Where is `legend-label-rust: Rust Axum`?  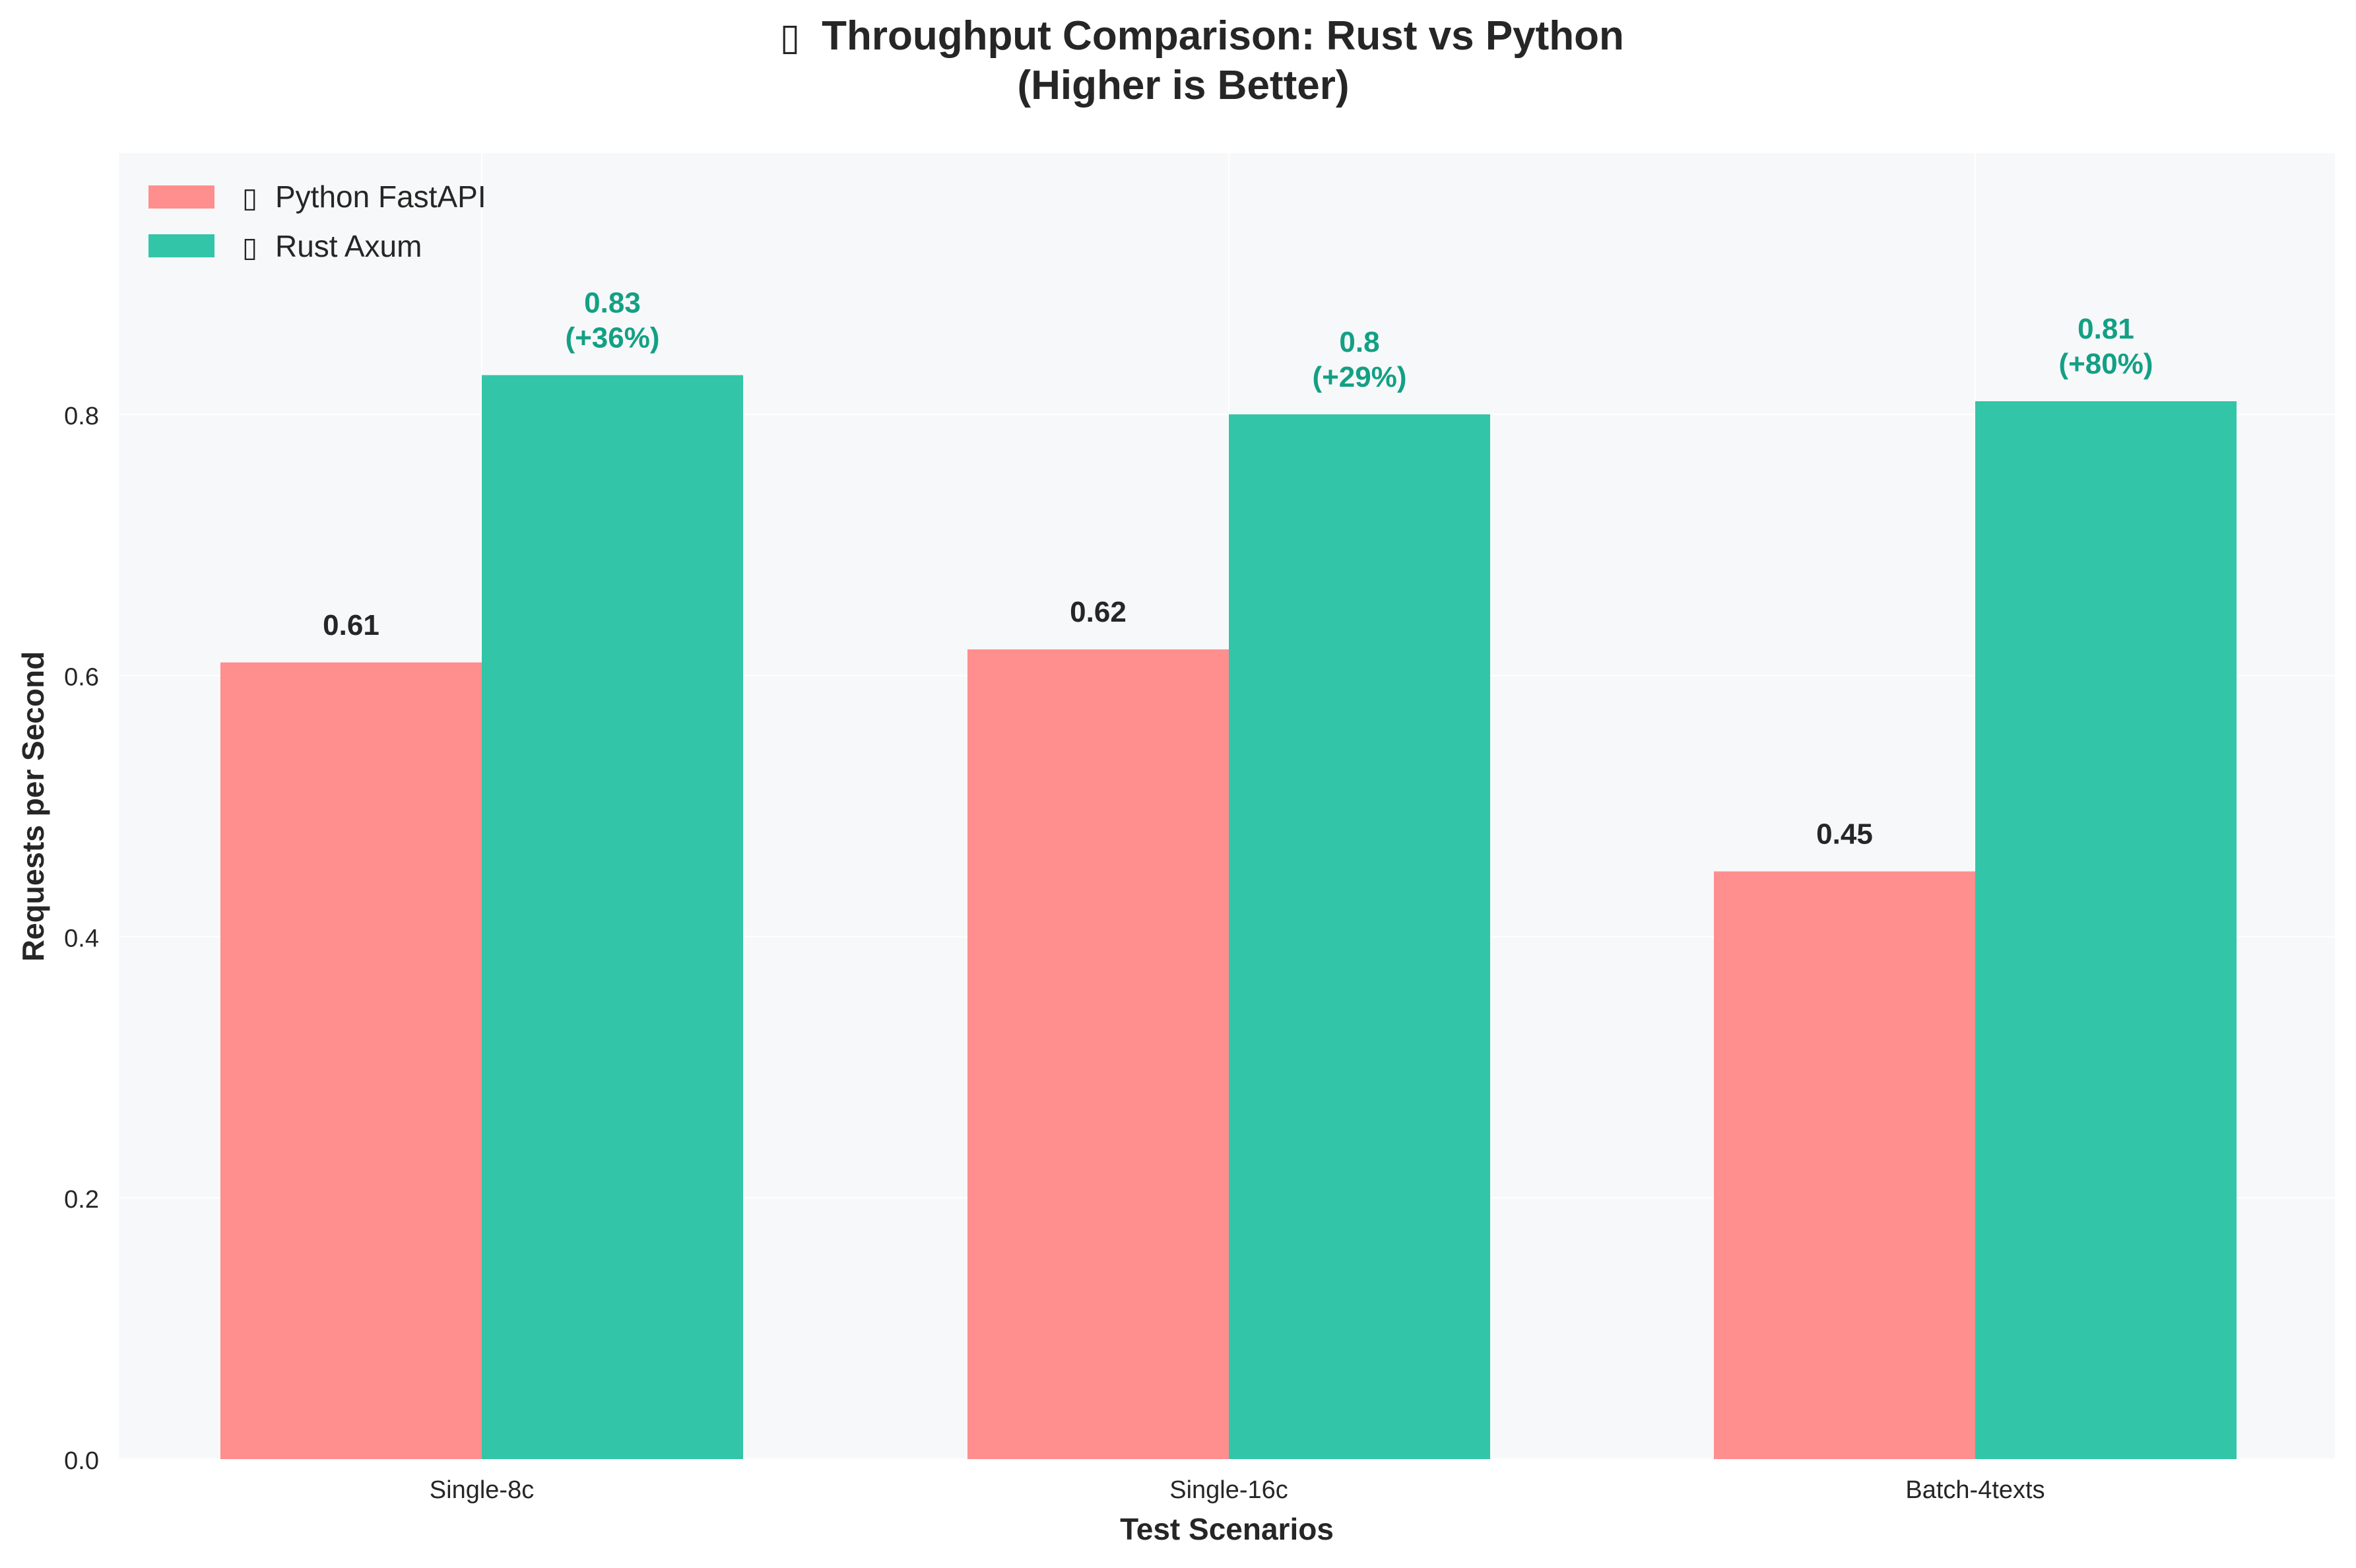 legend-label-rust: Rust Axum is located at coordinates (348, 246).